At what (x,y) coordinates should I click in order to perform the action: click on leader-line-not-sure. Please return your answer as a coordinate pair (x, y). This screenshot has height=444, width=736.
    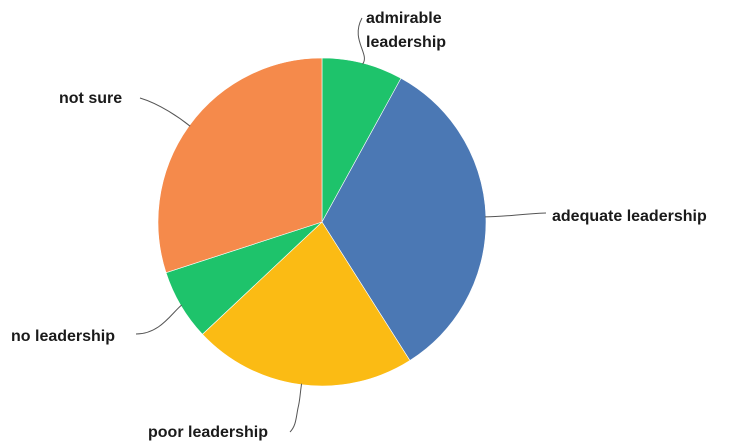
    Looking at the image, I should click on (165, 112).